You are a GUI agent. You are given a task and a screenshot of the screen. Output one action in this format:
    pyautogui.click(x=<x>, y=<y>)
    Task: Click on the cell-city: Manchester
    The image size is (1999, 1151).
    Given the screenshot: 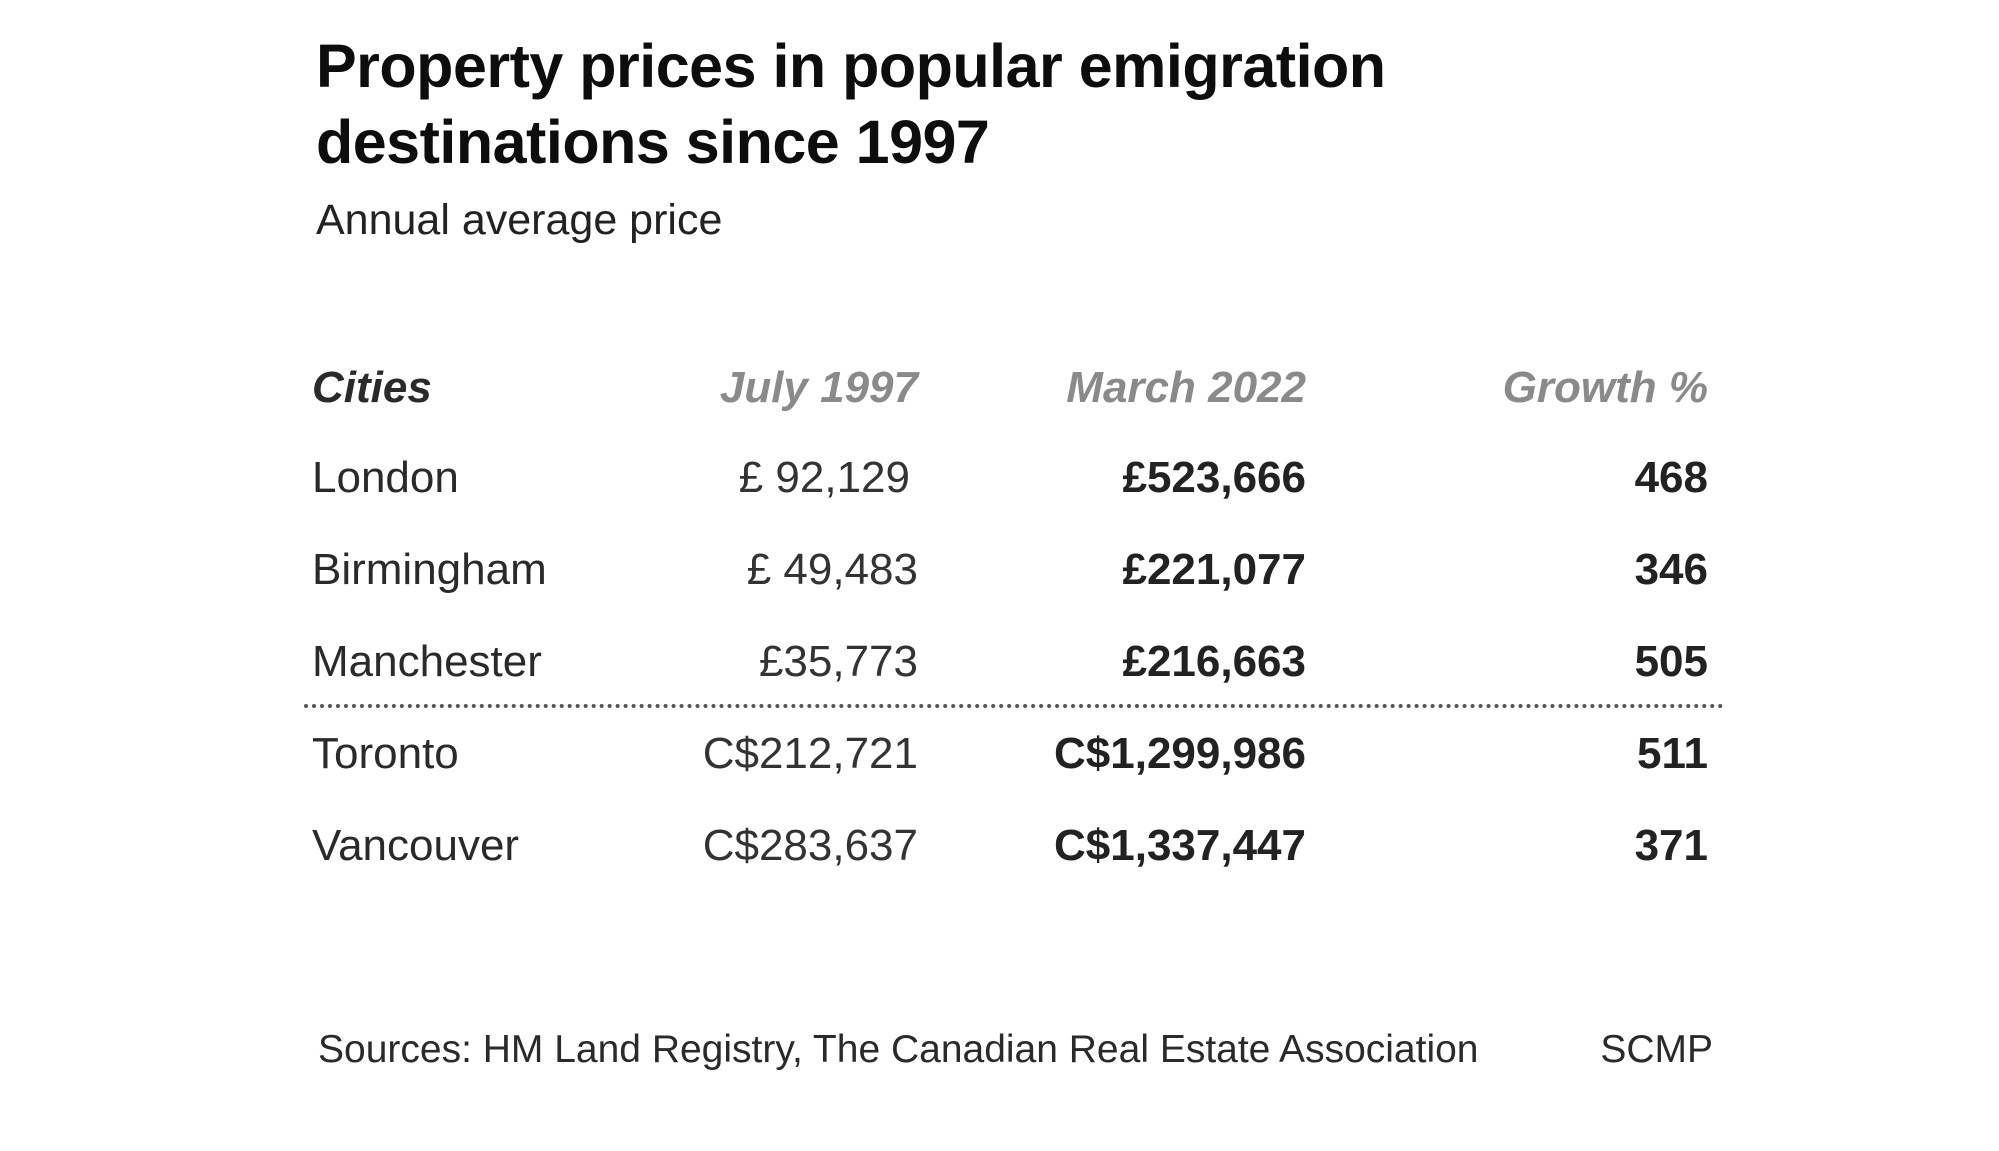 What is the action you would take?
    pyautogui.click(x=427, y=661)
    